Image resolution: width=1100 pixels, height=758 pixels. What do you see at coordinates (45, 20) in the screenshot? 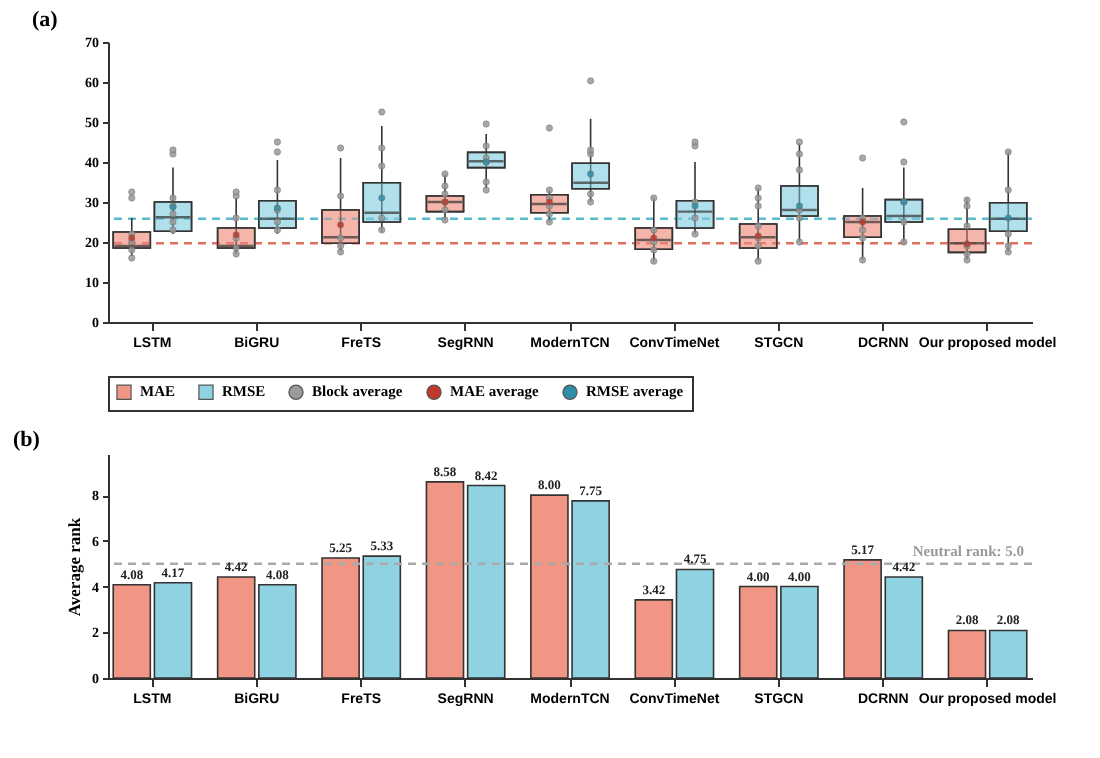
I see `chart-title: (a)` at bounding box center [45, 20].